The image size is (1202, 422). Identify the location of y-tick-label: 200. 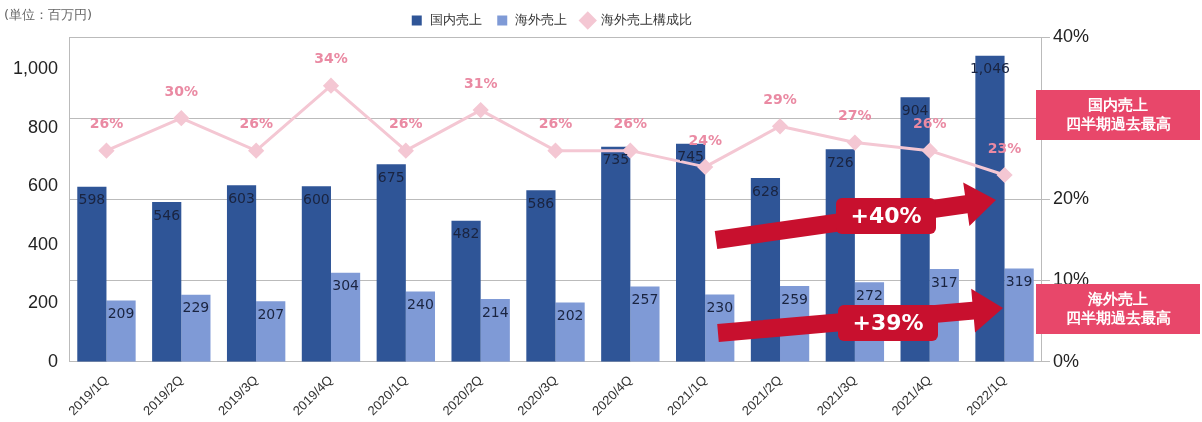
(43, 302).